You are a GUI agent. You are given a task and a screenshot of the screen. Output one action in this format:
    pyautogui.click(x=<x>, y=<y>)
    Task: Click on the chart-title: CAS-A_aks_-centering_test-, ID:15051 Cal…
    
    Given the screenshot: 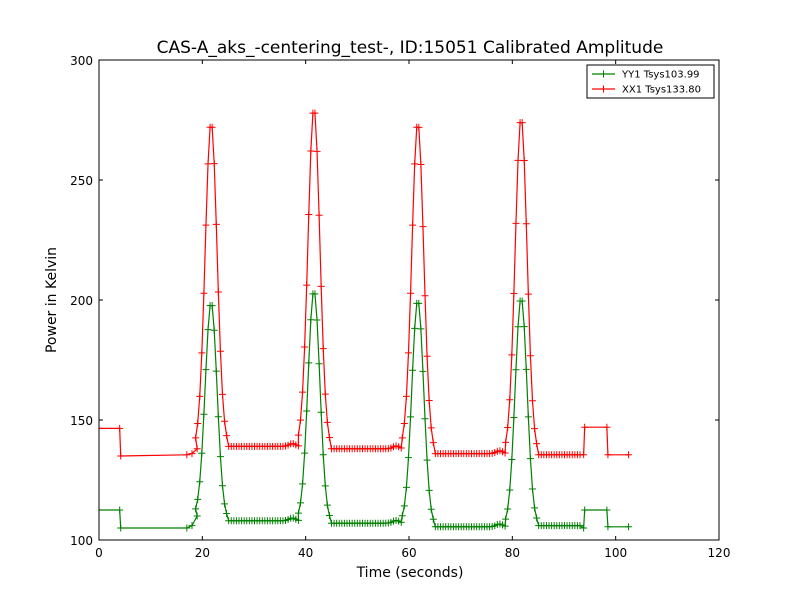 What is the action you would take?
    pyautogui.click(x=410, y=48)
    